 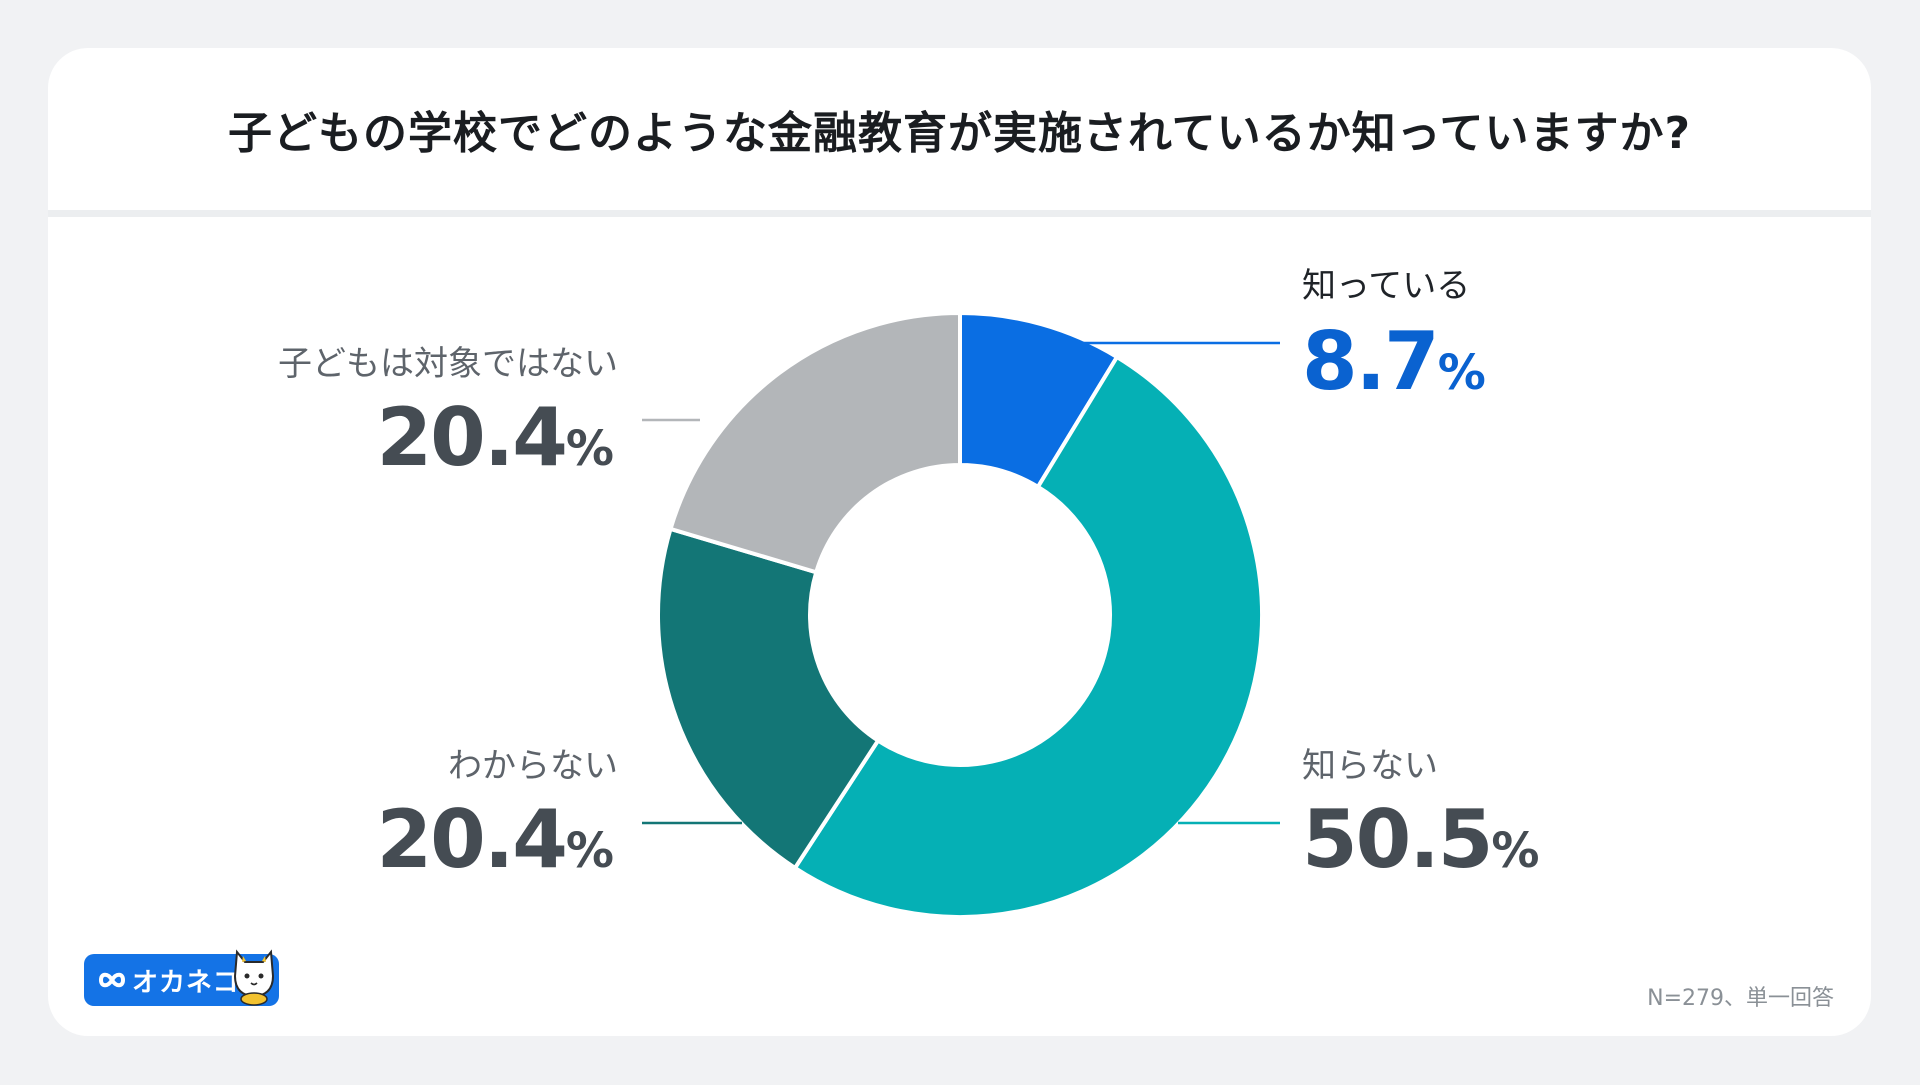 What do you see at coordinates (495, 437) in the screenshot?
I see `value-taishou-dewanai: 20.4%` at bounding box center [495, 437].